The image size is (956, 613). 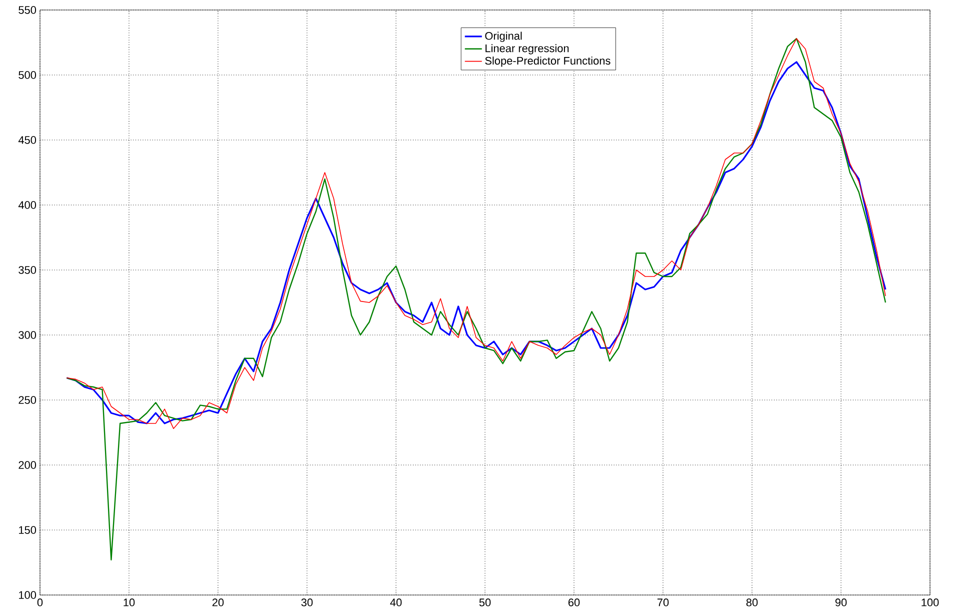 I want to click on x-tick-label: 70, so click(x=663, y=602).